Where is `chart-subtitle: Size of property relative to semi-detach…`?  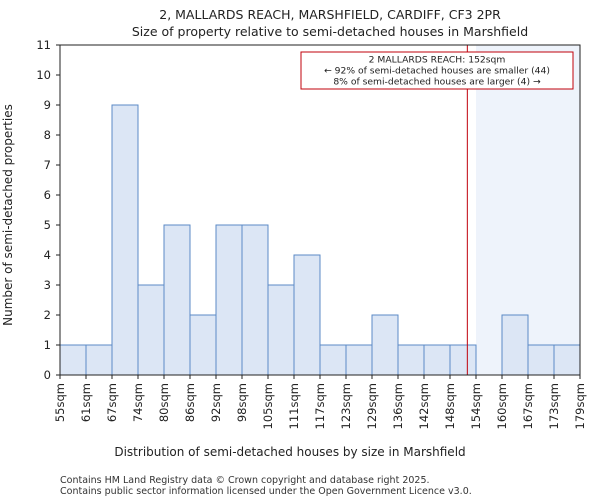
chart-subtitle: Size of property relative to semi-detach… is located at coordinates (330, 31).